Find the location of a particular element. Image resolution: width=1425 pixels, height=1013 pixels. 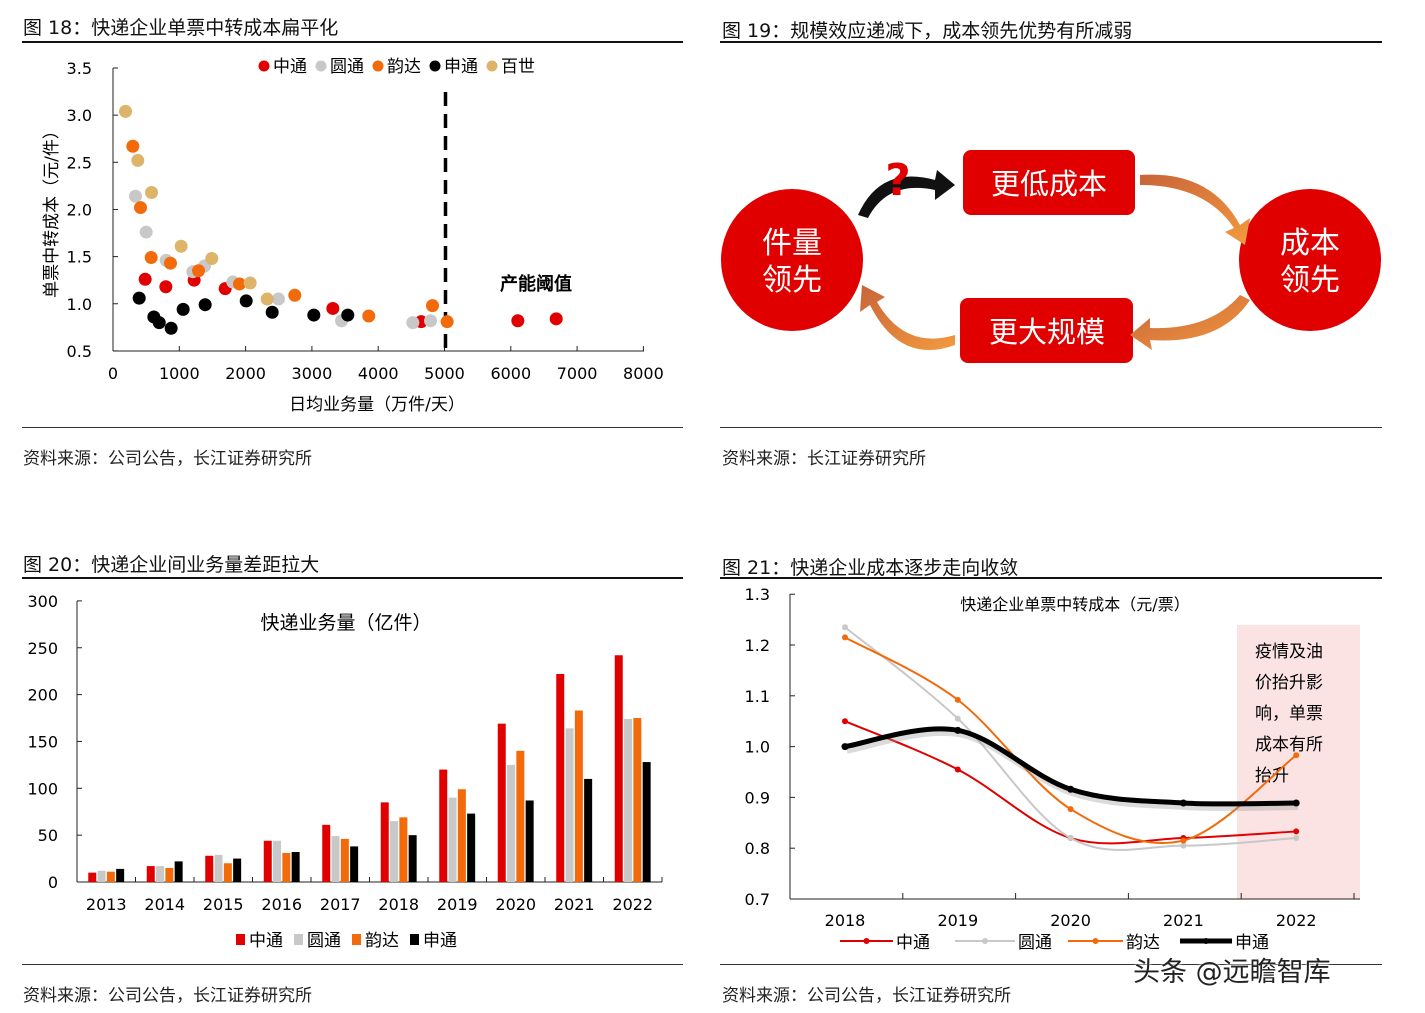

x-tick-label: 2013 is located at coordinates (106, 904).